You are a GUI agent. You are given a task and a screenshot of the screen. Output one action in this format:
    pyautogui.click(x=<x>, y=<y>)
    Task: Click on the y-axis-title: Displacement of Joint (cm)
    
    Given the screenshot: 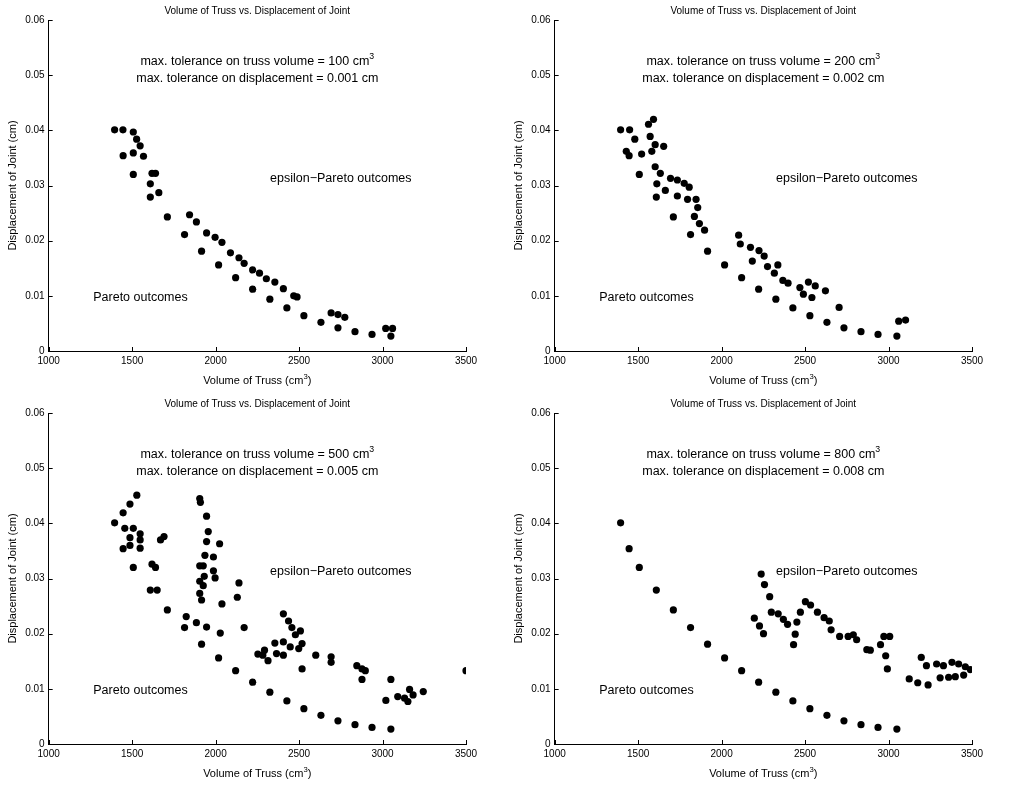 What is the action you would take?
    pyautogui.click(x=517, y=578)
    